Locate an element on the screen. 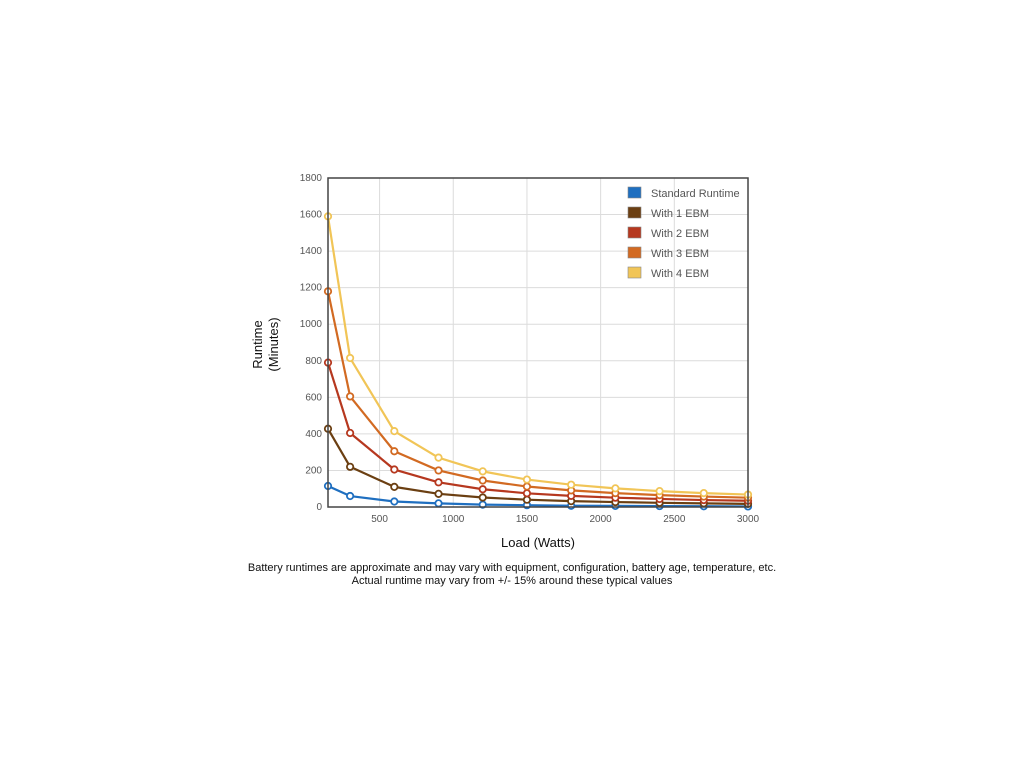 This screenshot has width=1024, height=768. y-tick-label: 0 is located at coordinates (319, 507).